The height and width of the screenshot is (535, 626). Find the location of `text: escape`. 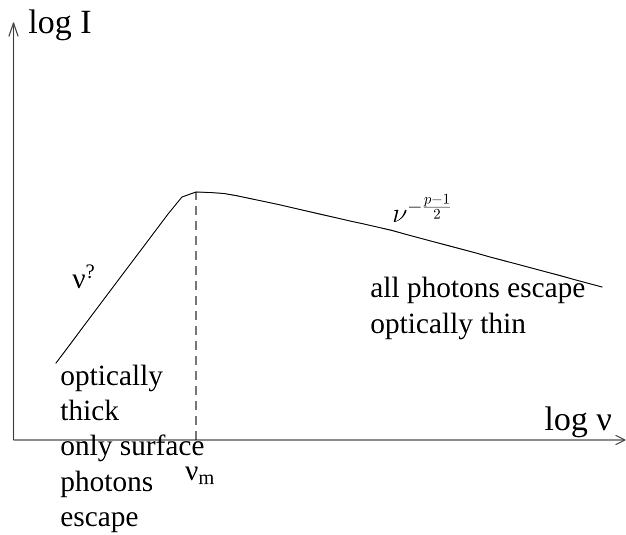

text: escape is located at coordinates (99, 522).